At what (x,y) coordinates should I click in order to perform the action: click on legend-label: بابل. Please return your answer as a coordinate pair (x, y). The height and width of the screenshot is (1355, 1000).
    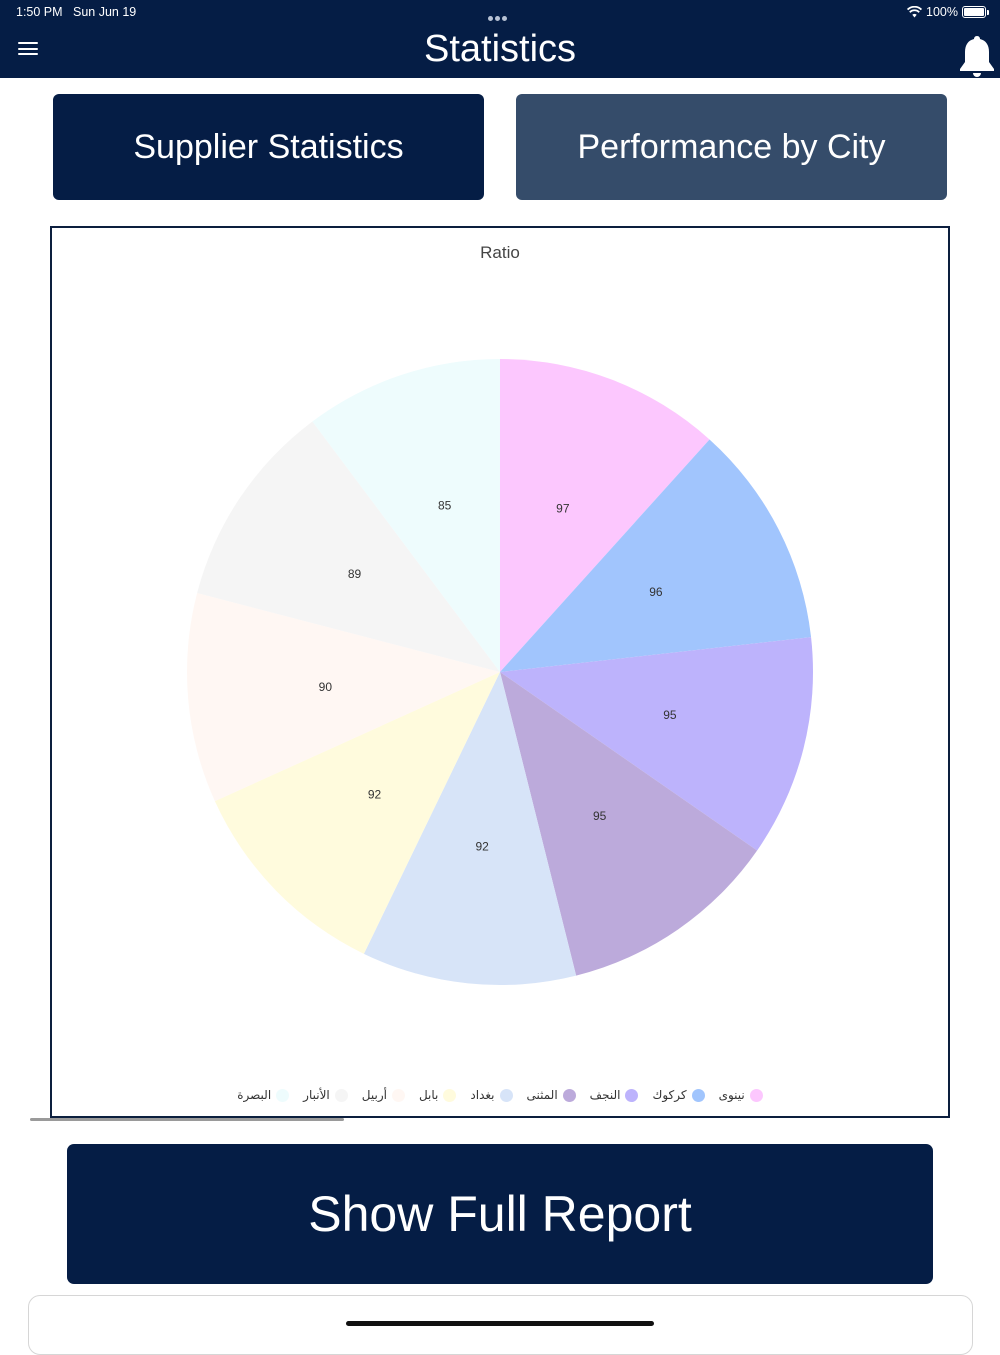
    Looking at the image, I should click on (428, 1095).